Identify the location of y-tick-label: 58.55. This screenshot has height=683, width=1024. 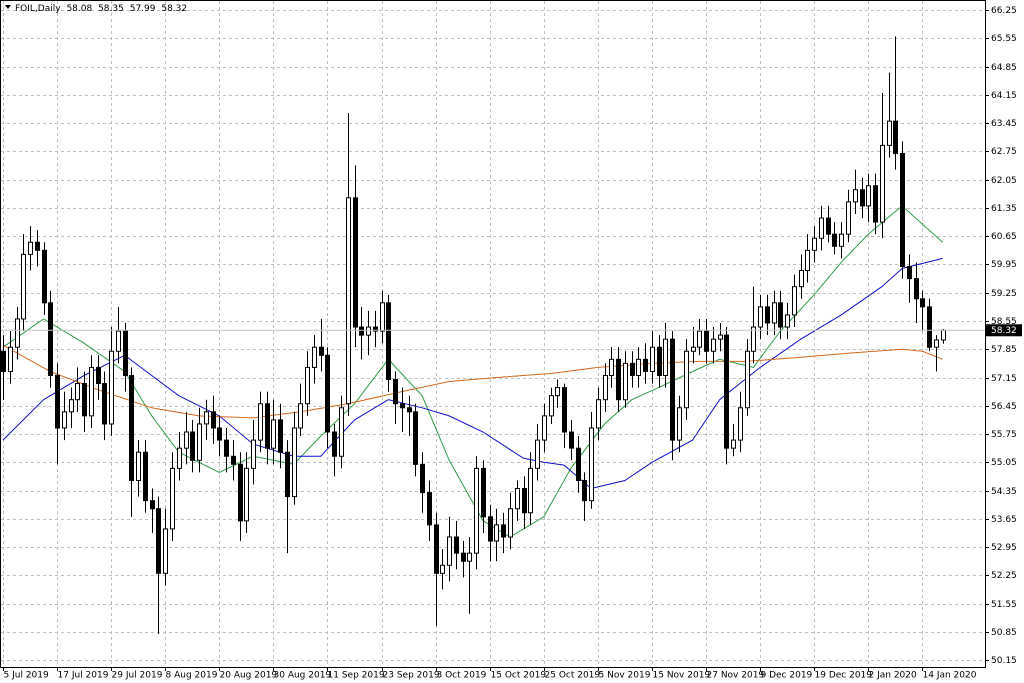
(1004, 322).